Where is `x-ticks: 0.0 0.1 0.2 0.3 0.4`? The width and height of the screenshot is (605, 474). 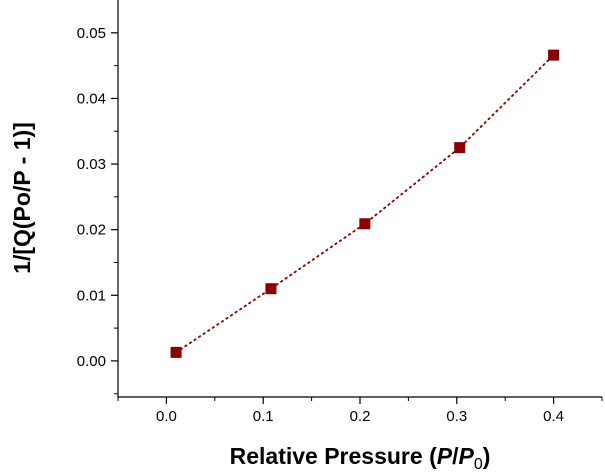 x-ticks: 0.0 0.1 0.2 0.3 0.4 is located at coordinates (360, 411).